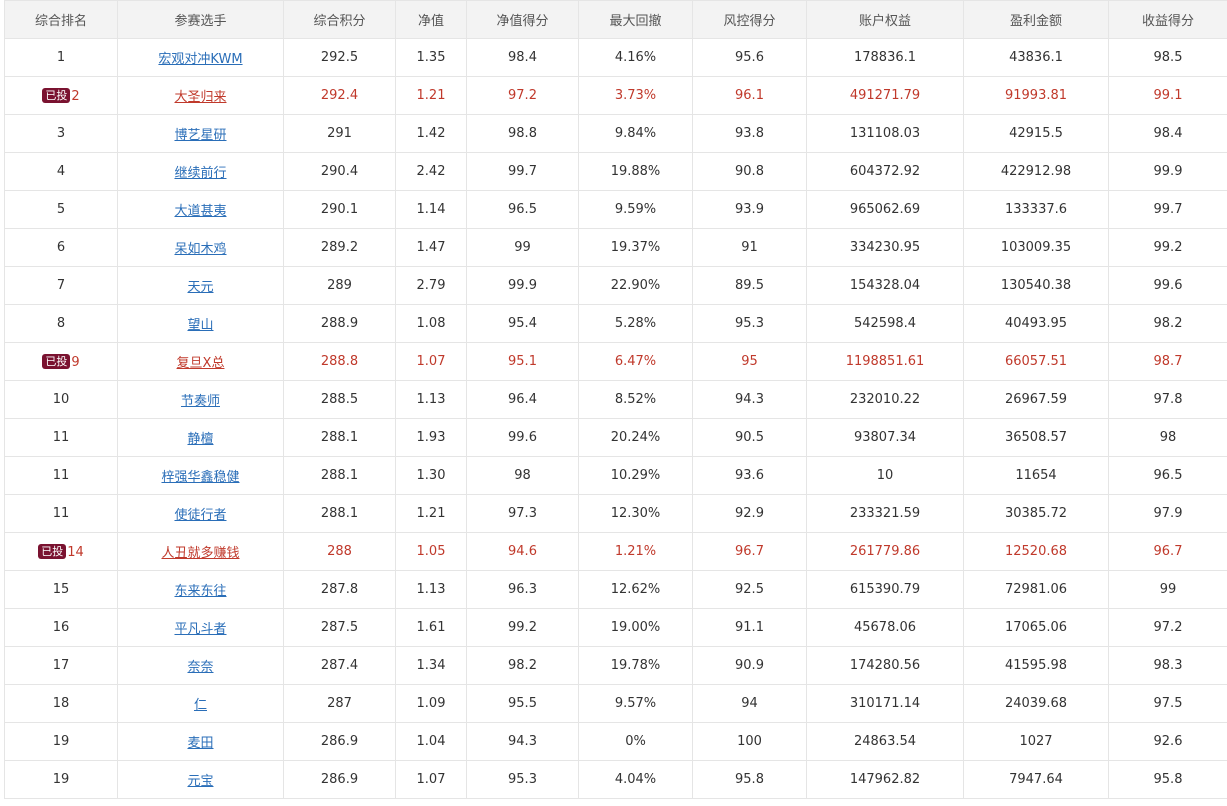 The image size is (1227, 806). I want to click on table-row: 11 梓强华鑫稳健 288.1 1.30 98 10.29% 93.6 10 11654 96.5, so click(615, 475).